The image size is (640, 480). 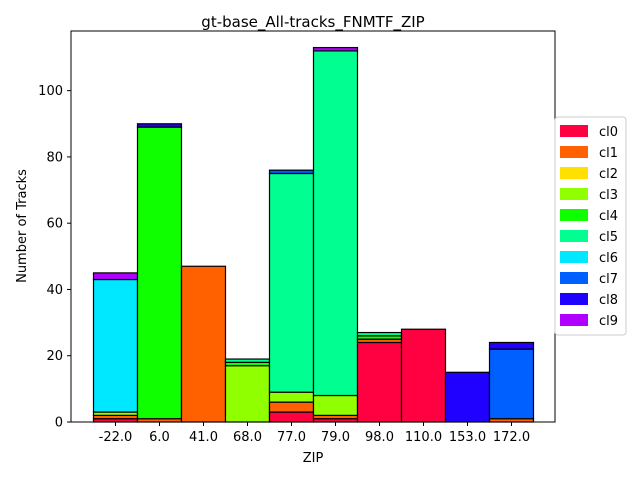 What do you see at coordinates (379, 334) in the screenshot?
I see `bar-segment-cl5-98.0` at bounding box center [379, 334].